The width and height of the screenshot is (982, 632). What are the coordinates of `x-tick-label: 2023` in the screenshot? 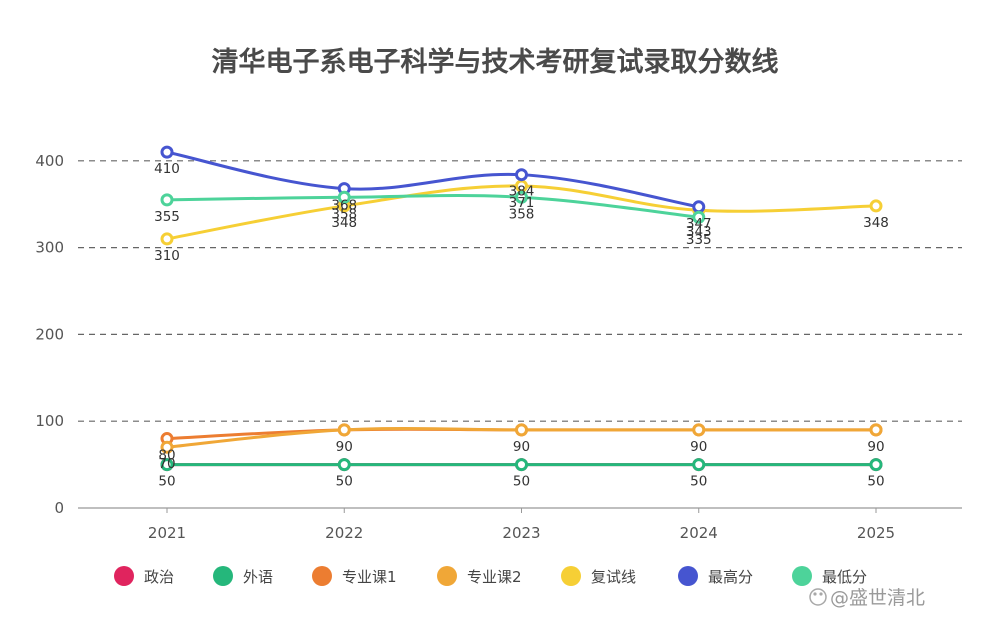 It's located at (521, 533).